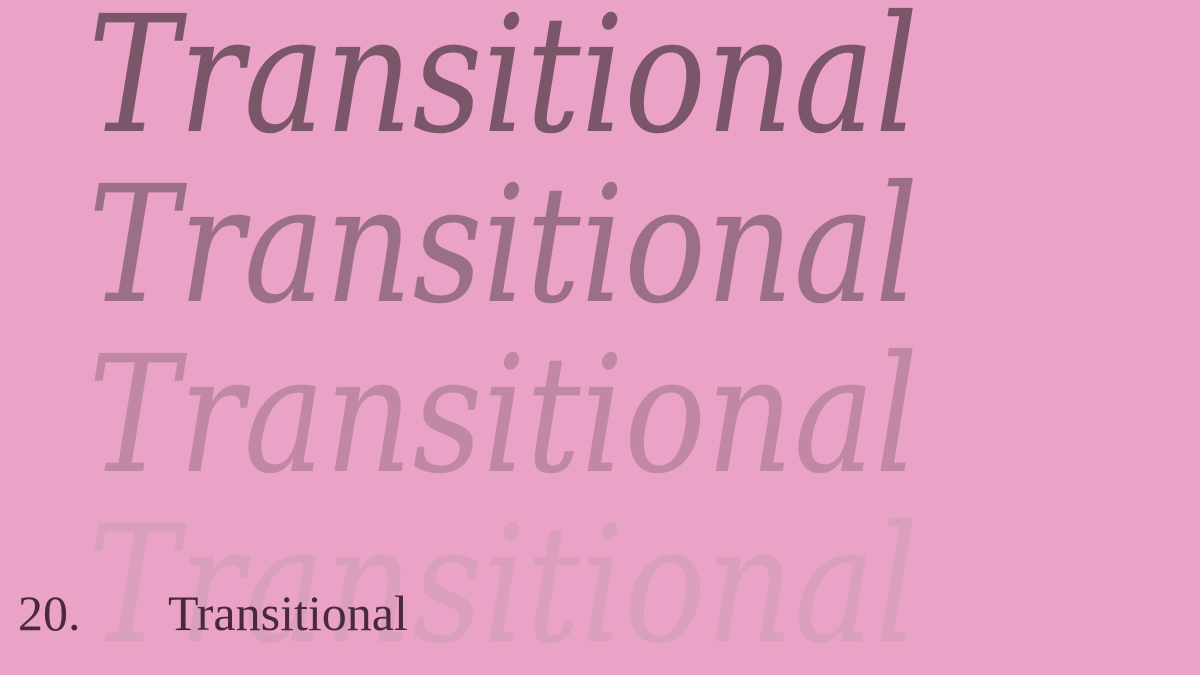 Image resolution: width=1200 pixels, height=675 pixels. I want to click on caption-title: Transitional, so click(288, 613).